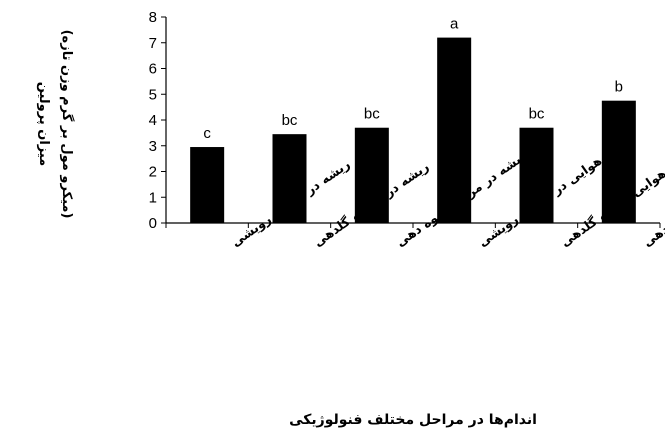 The image size is (665, 439). I want to click on significance-letter: a, so click(454, 24).